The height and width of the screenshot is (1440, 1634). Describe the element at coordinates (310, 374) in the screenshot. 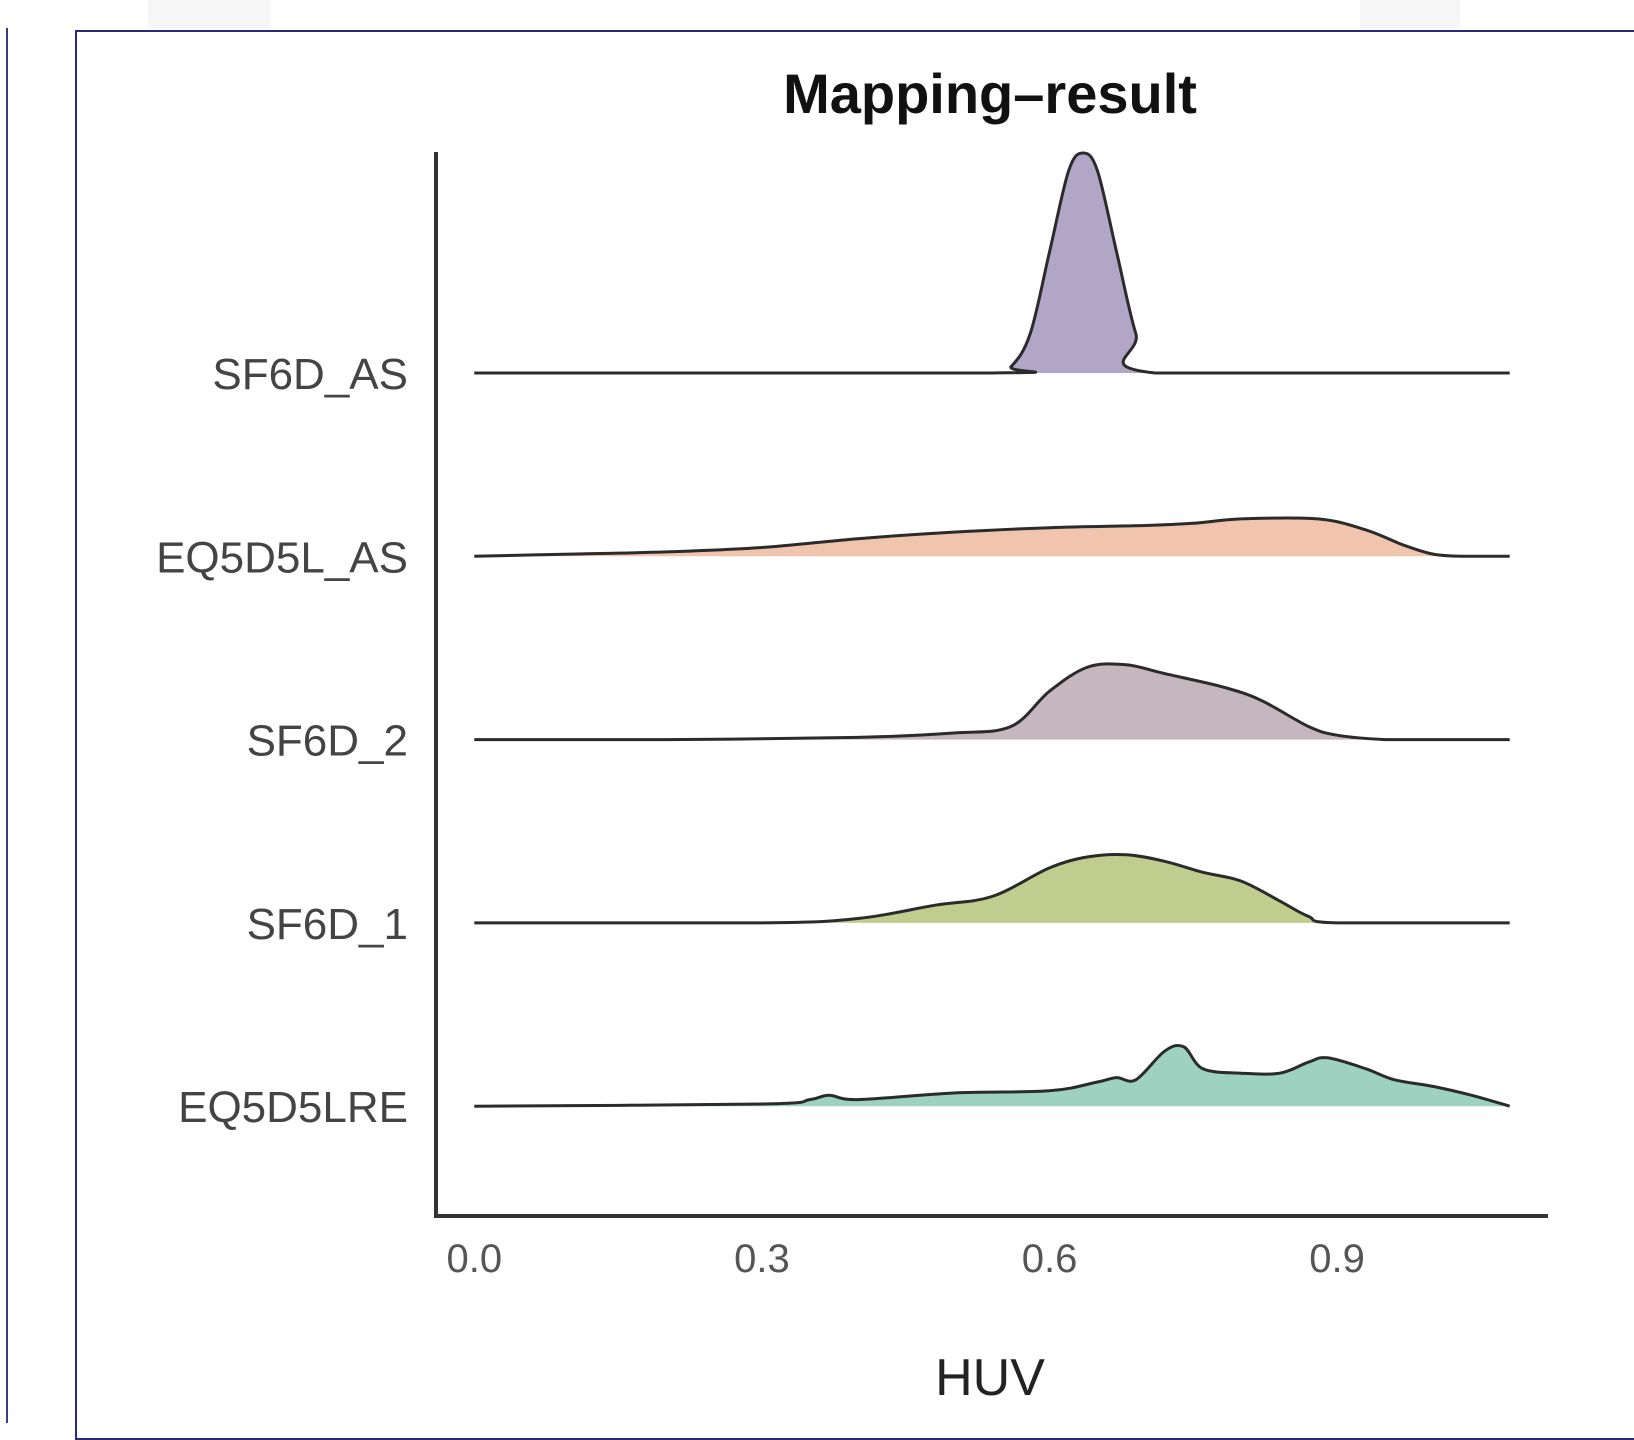

I see `y-tick-label-sf6d-as: SF6D_AS` at that location.